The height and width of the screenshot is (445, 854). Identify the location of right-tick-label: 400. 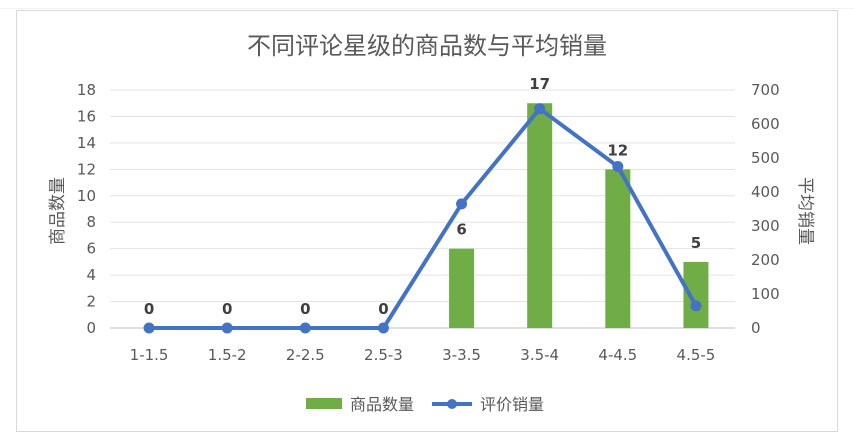
(765, 192).